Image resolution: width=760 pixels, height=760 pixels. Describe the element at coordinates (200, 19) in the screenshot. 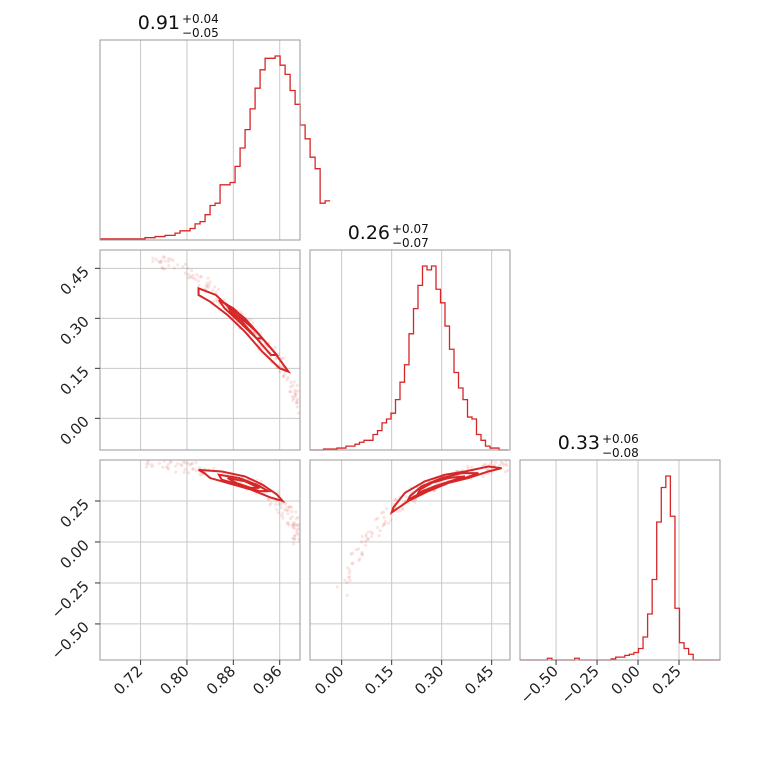

I see `panel-title-plus: +0.04` at that location.